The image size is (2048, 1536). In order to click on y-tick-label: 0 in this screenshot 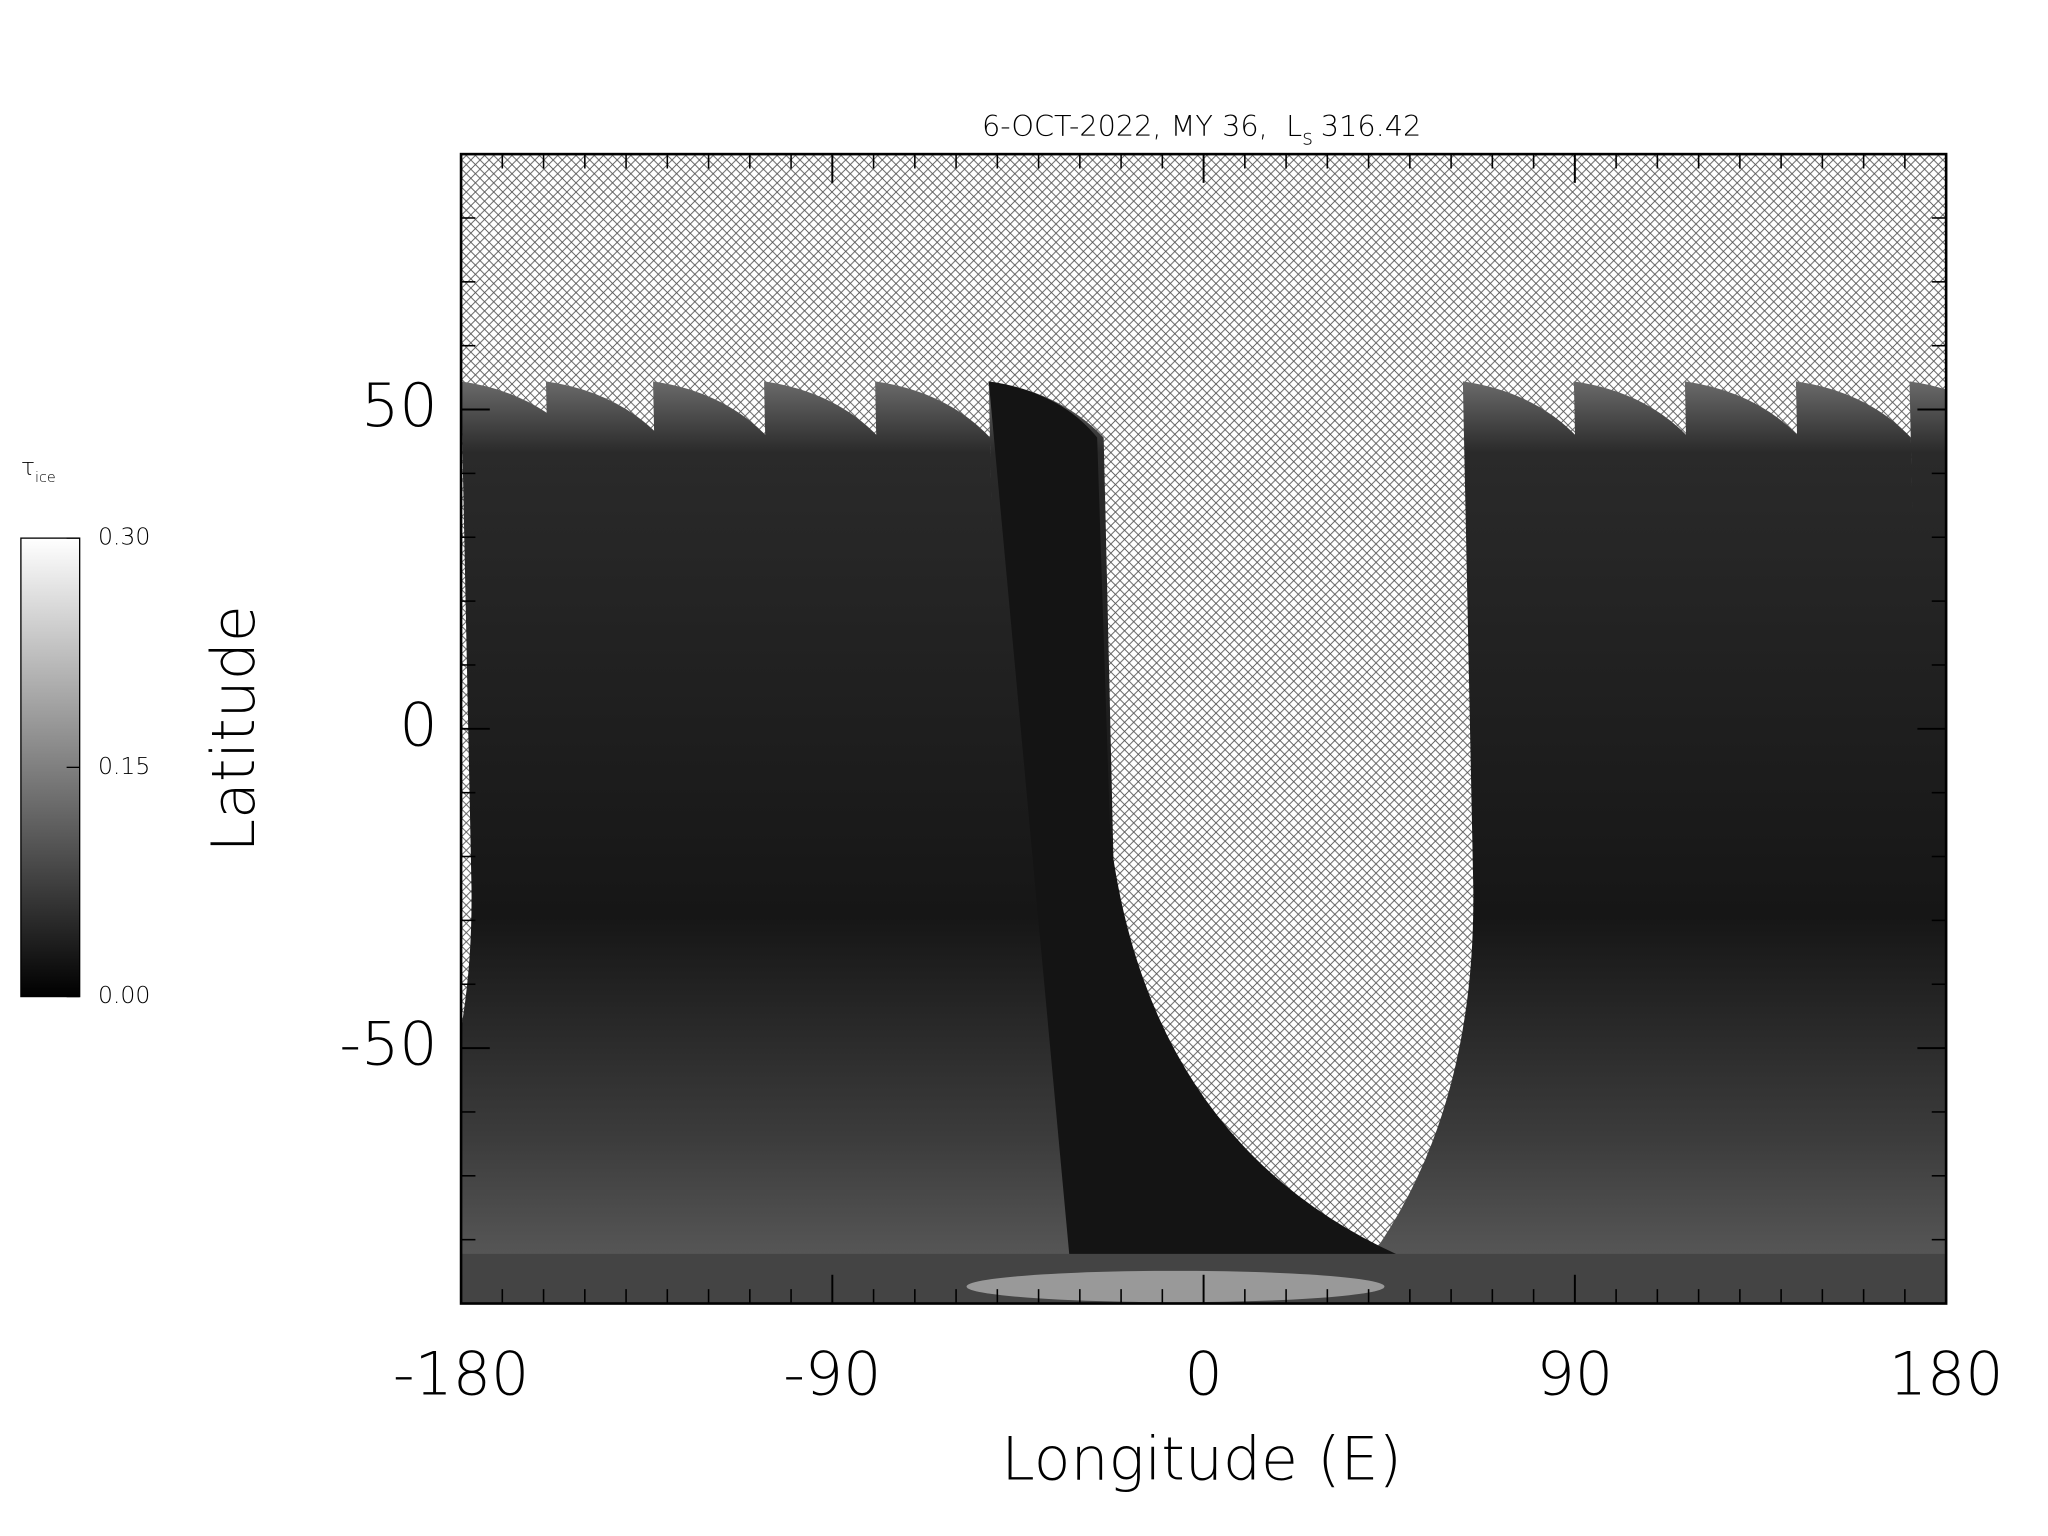, I will do `click(418, 725)`.